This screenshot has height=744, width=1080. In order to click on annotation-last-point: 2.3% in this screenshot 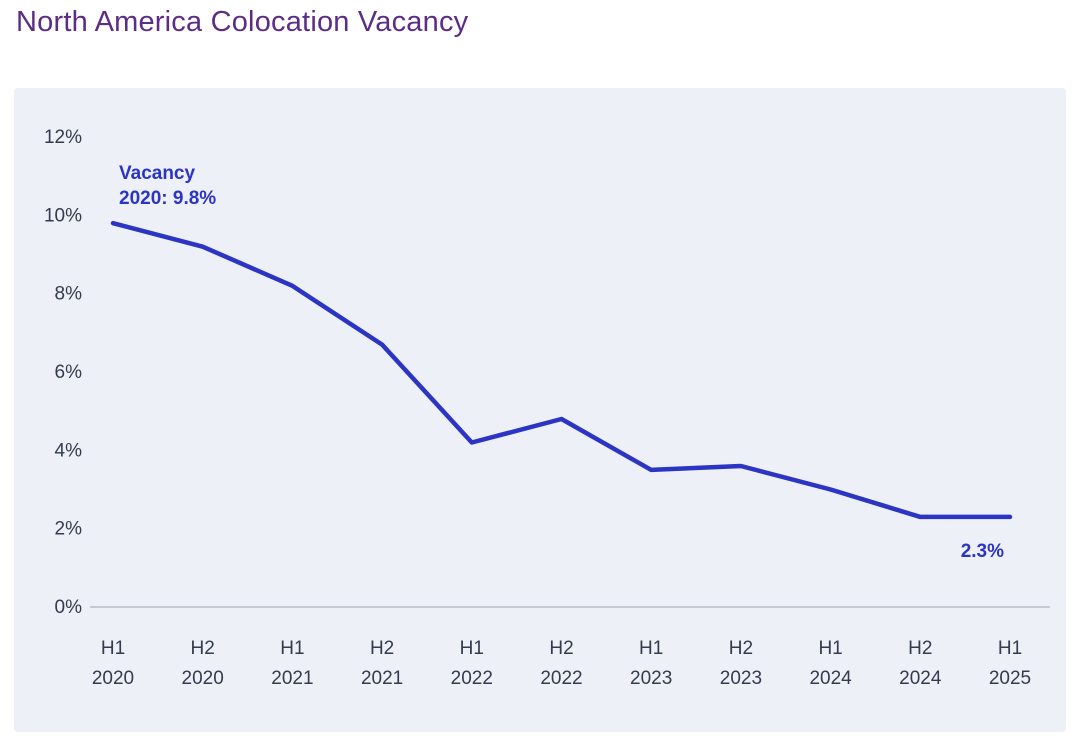, I will do `click(982, 551)`.